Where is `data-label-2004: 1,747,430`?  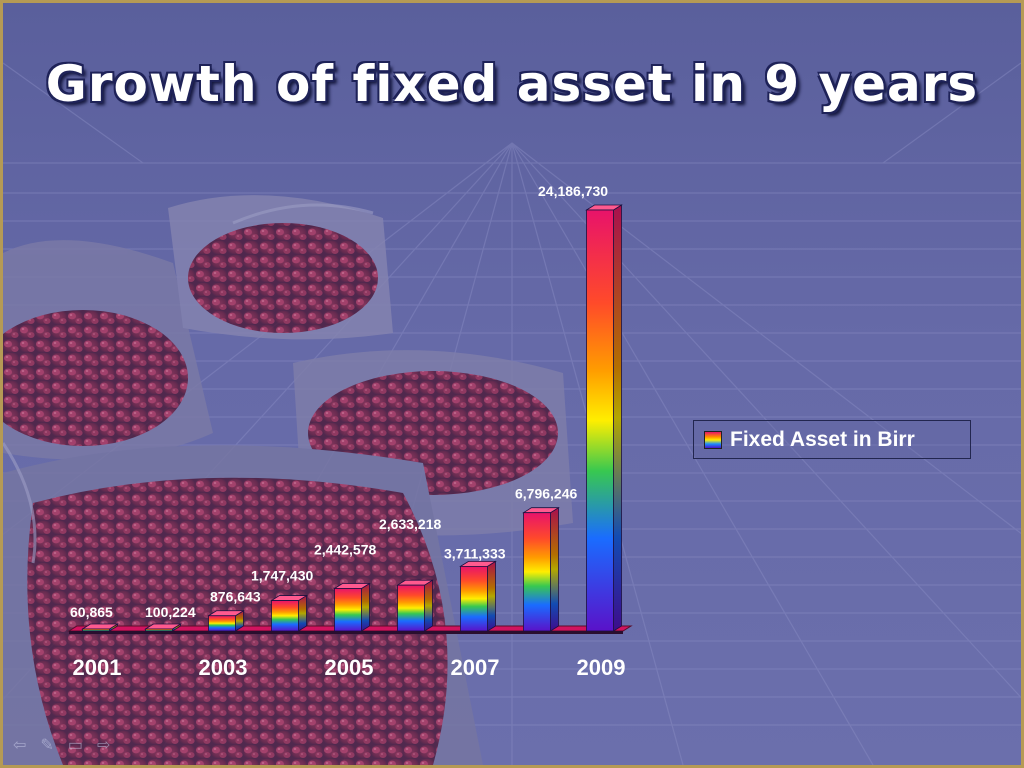
data-label-2004: 1,747,430 is located at coordinates (282, 576).